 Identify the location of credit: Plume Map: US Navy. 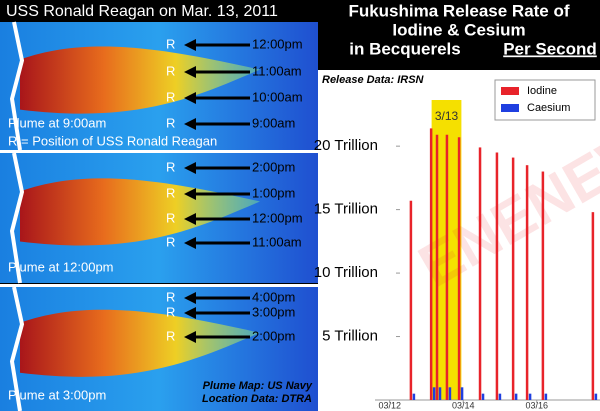
(258, 386).